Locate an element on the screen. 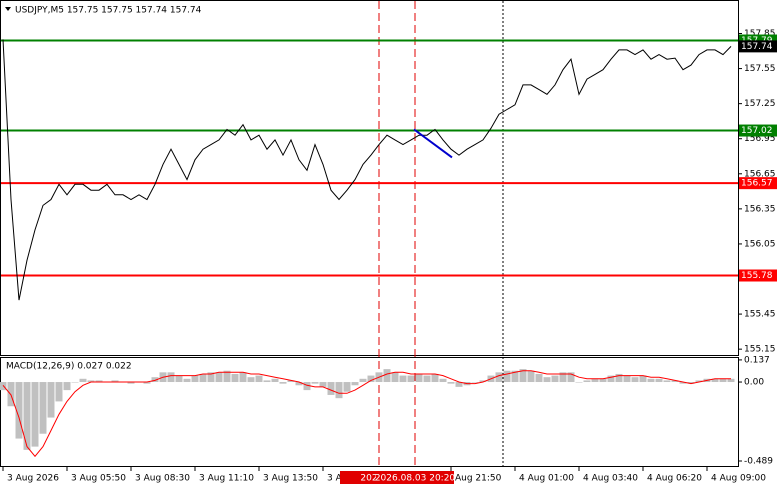 This screenshot has height=489, width=781. y-tick-label: 0.00 is located at coordinates (754, 383).